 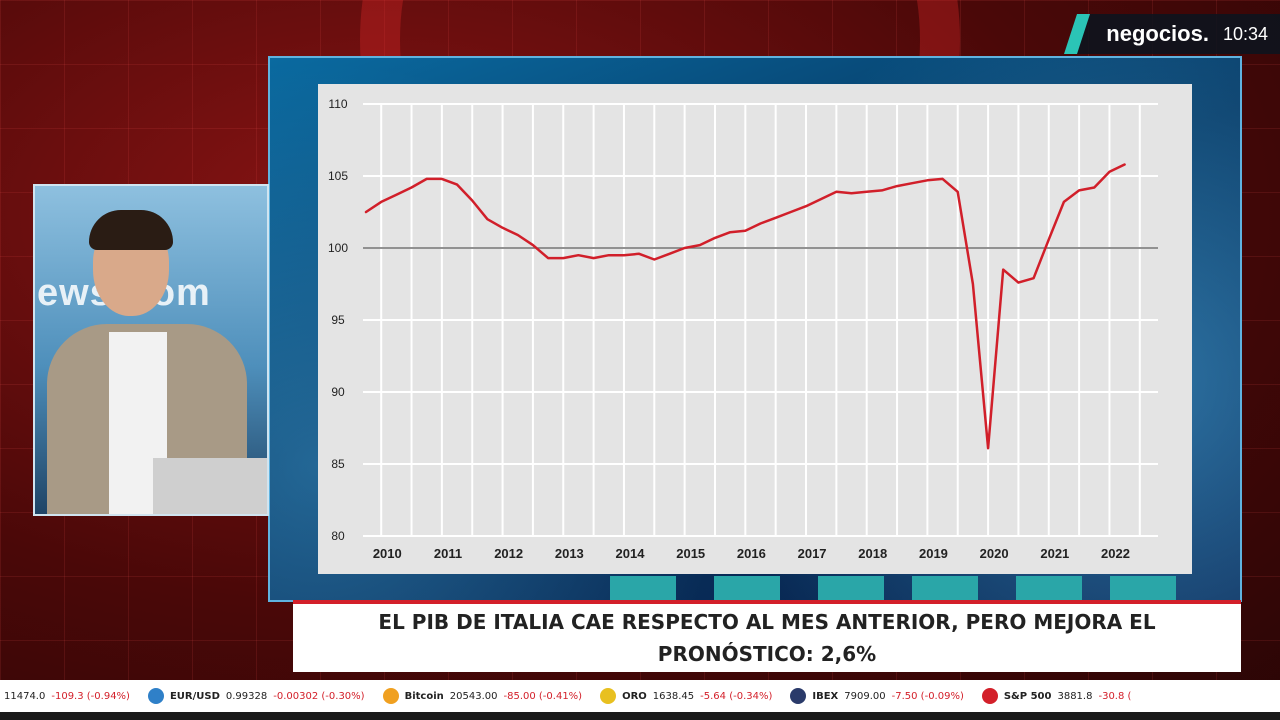 I want to click on ticker-item: EUR/USD 0.99328 -0.00302 (-0.30%), so click(x=261, y=696).